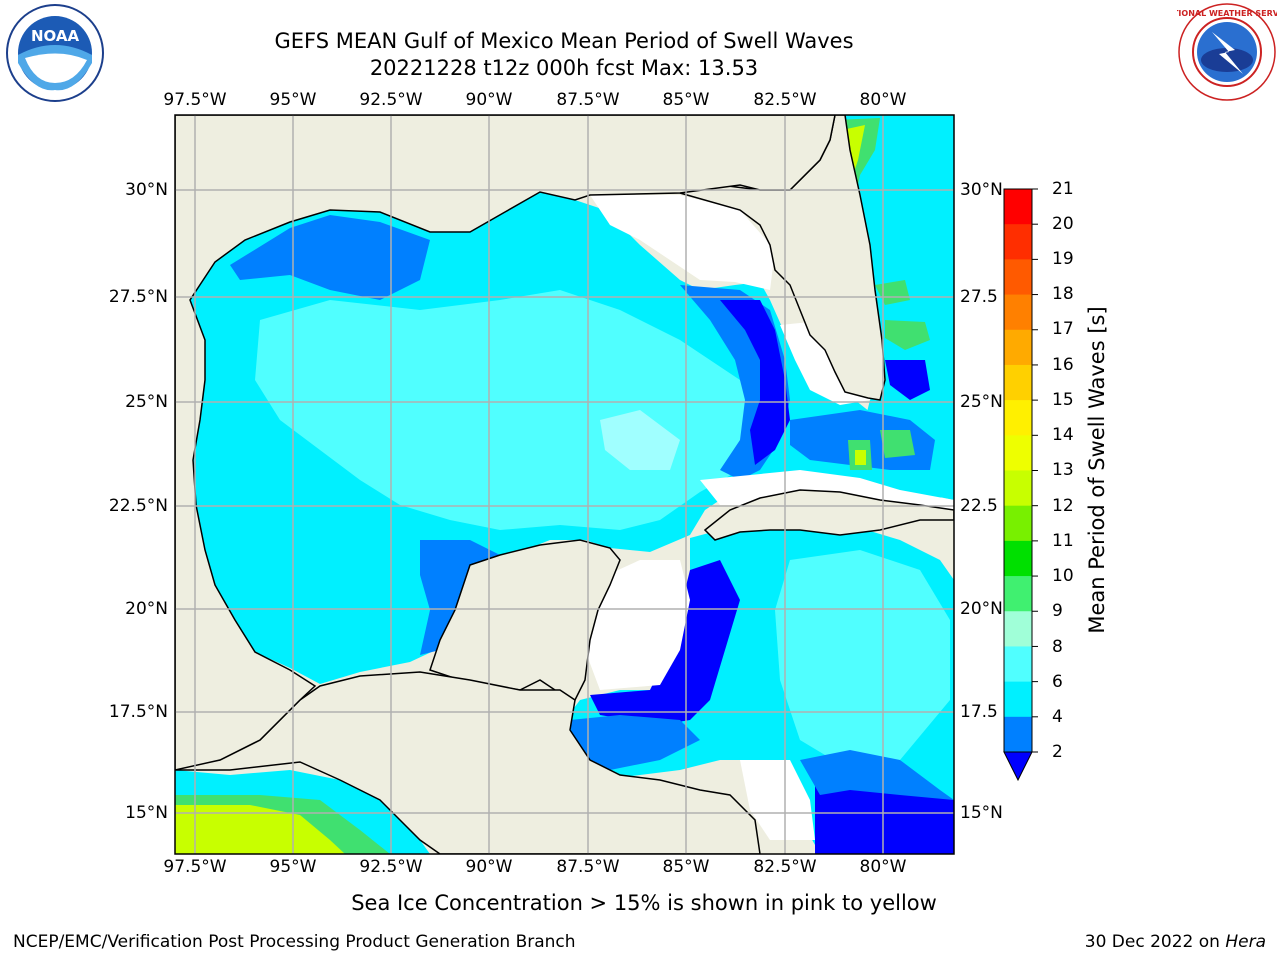 This screenshot has height=960, width=1280. Describe the element at coordinates (883, 867) in the screenshot. I see `lon-label-bottom: 80°W` at that location.